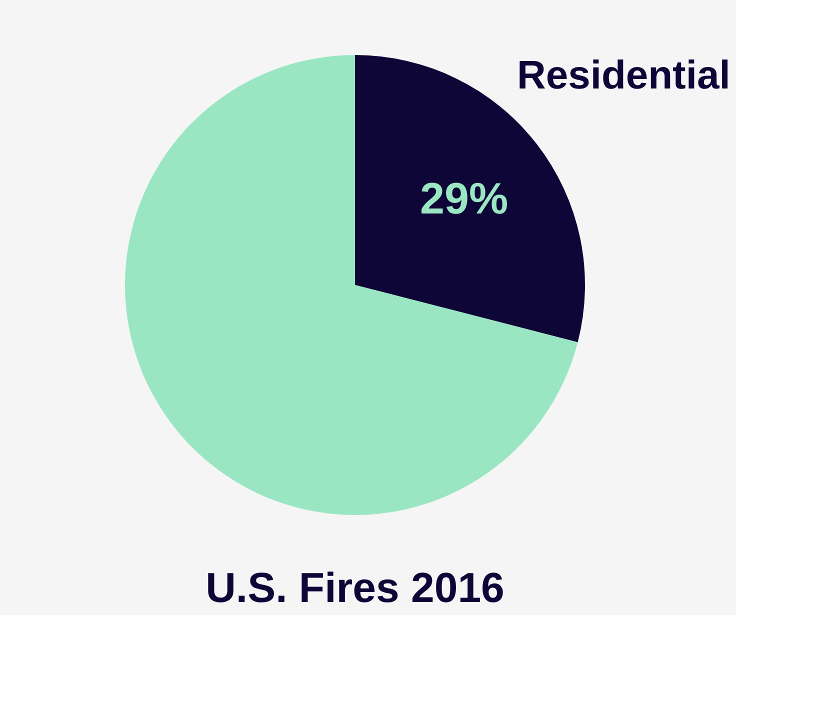  Describe the element at coordinates (623, 76) in the screenshot. I see `slice-label: Residential` at that location.